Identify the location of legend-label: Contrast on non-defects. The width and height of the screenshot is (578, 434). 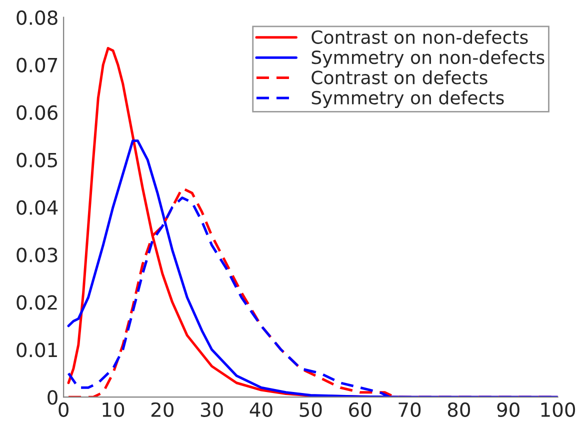
(420, 37).